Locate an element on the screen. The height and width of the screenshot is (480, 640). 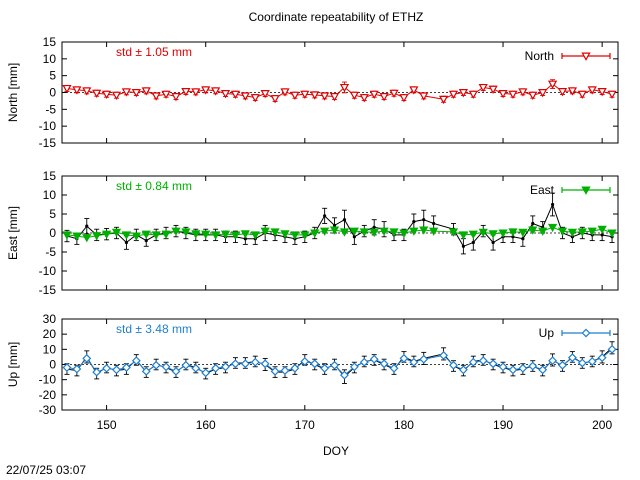
east-ytick-label: 10 is located at coordinates (50, 195).